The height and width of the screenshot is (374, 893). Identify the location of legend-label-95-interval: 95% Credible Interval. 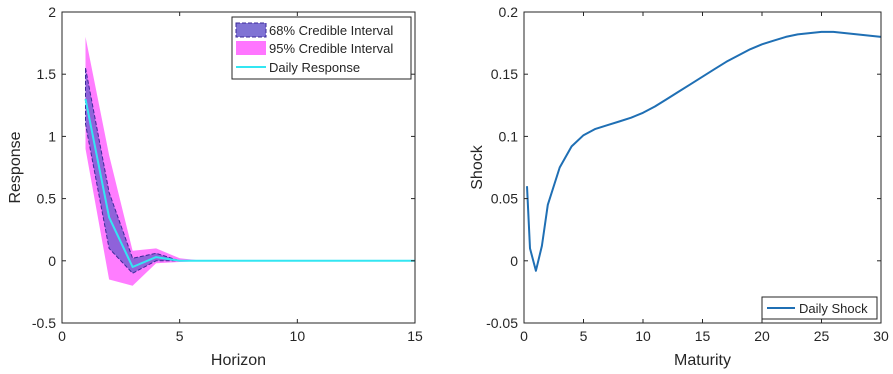
(331, 48).